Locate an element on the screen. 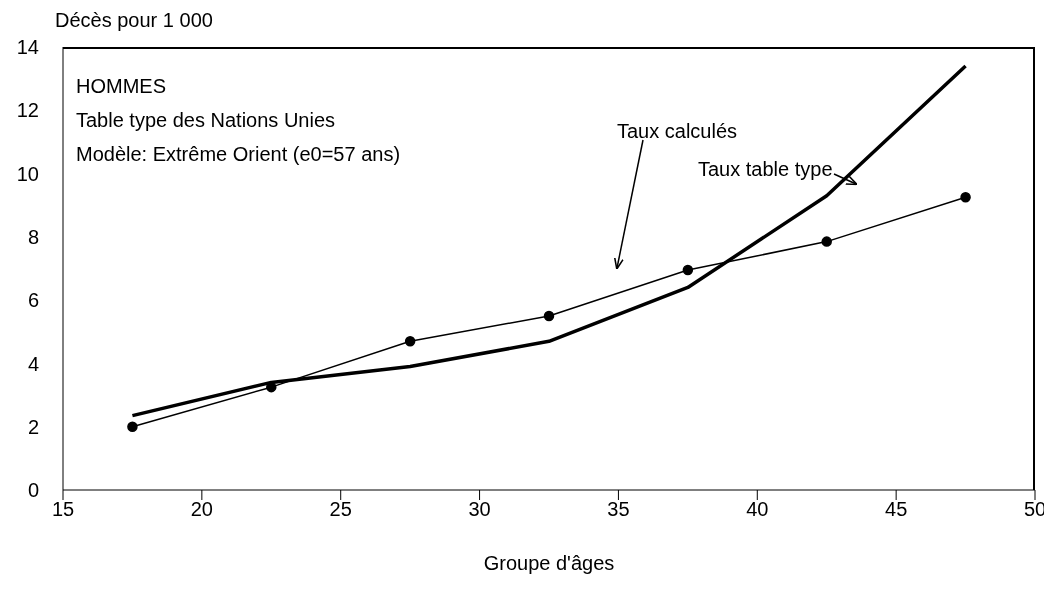  text: Taux calculés is located at coordinates (677, 131).